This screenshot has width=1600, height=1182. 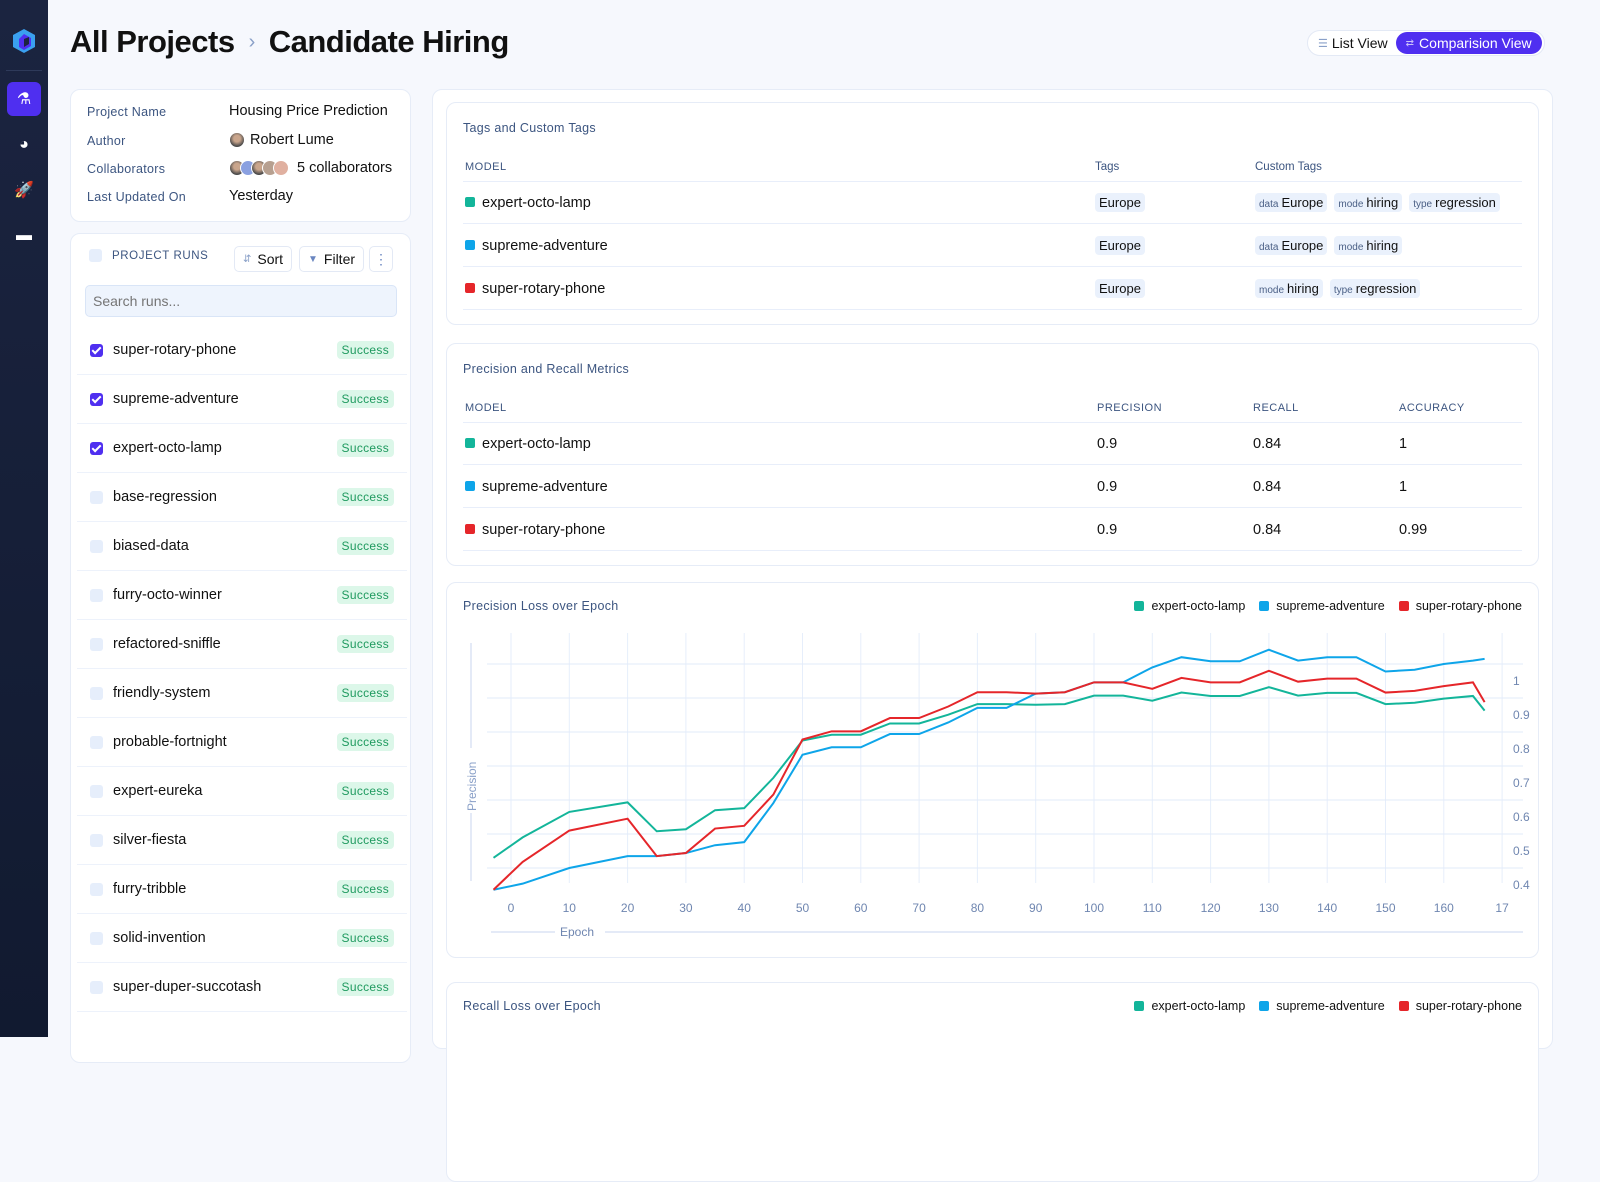 What do you see at coordinates (536, 487) in the screenshot?
I see `model-cell: supreme-adventure` at bounding box center [536, 487].